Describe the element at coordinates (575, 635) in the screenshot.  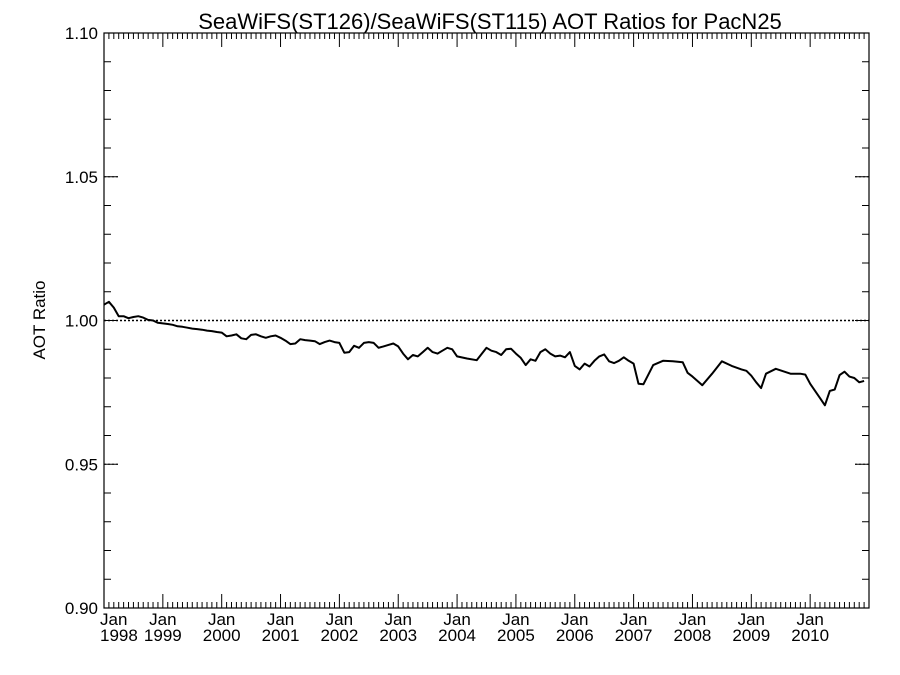
I see `x-tick-label-year: 2006` at that location.